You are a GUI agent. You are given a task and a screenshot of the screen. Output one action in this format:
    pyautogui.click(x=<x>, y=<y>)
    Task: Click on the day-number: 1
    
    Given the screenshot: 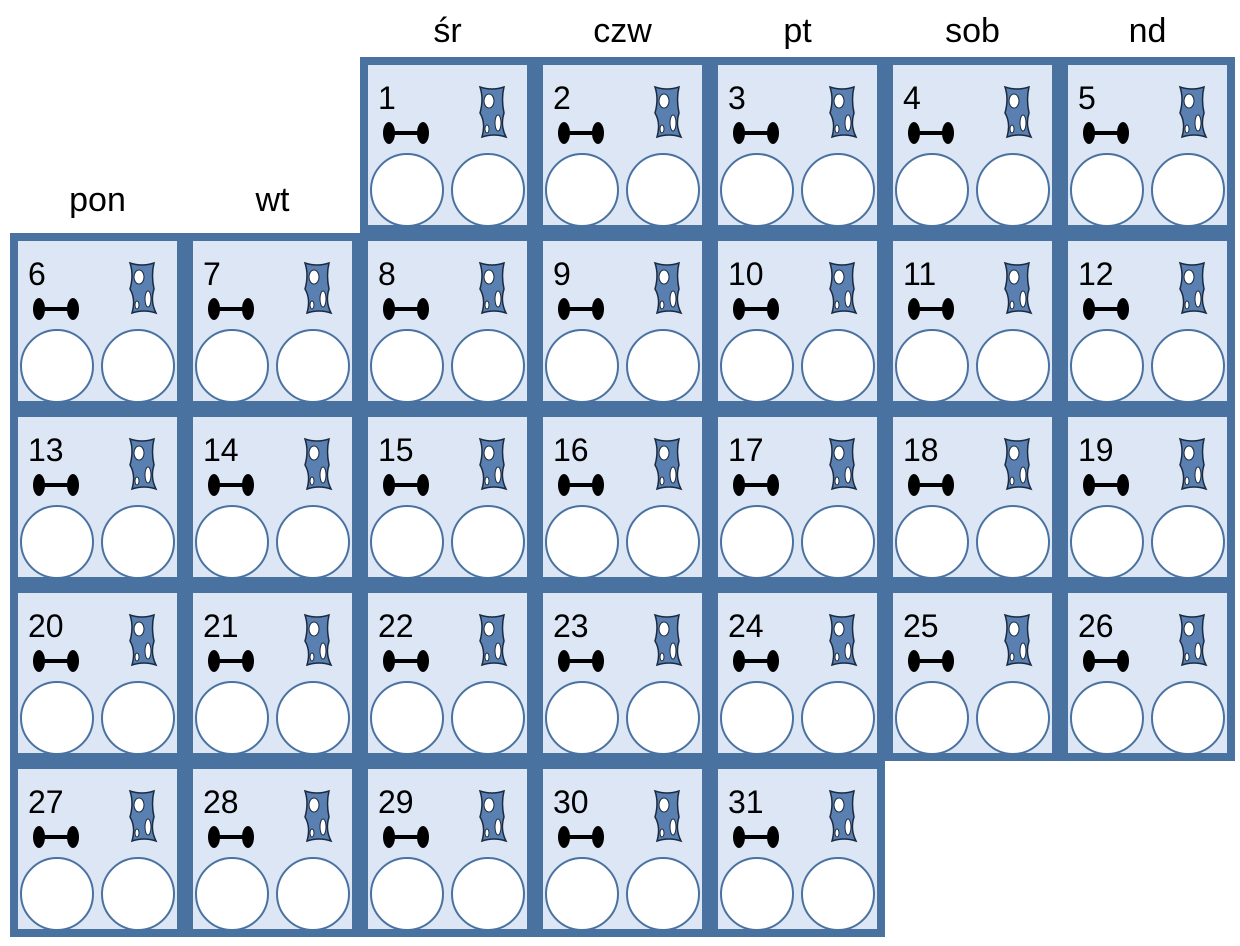 What is the action you would take?
    pyautogui.click(x=387, y=98)
    